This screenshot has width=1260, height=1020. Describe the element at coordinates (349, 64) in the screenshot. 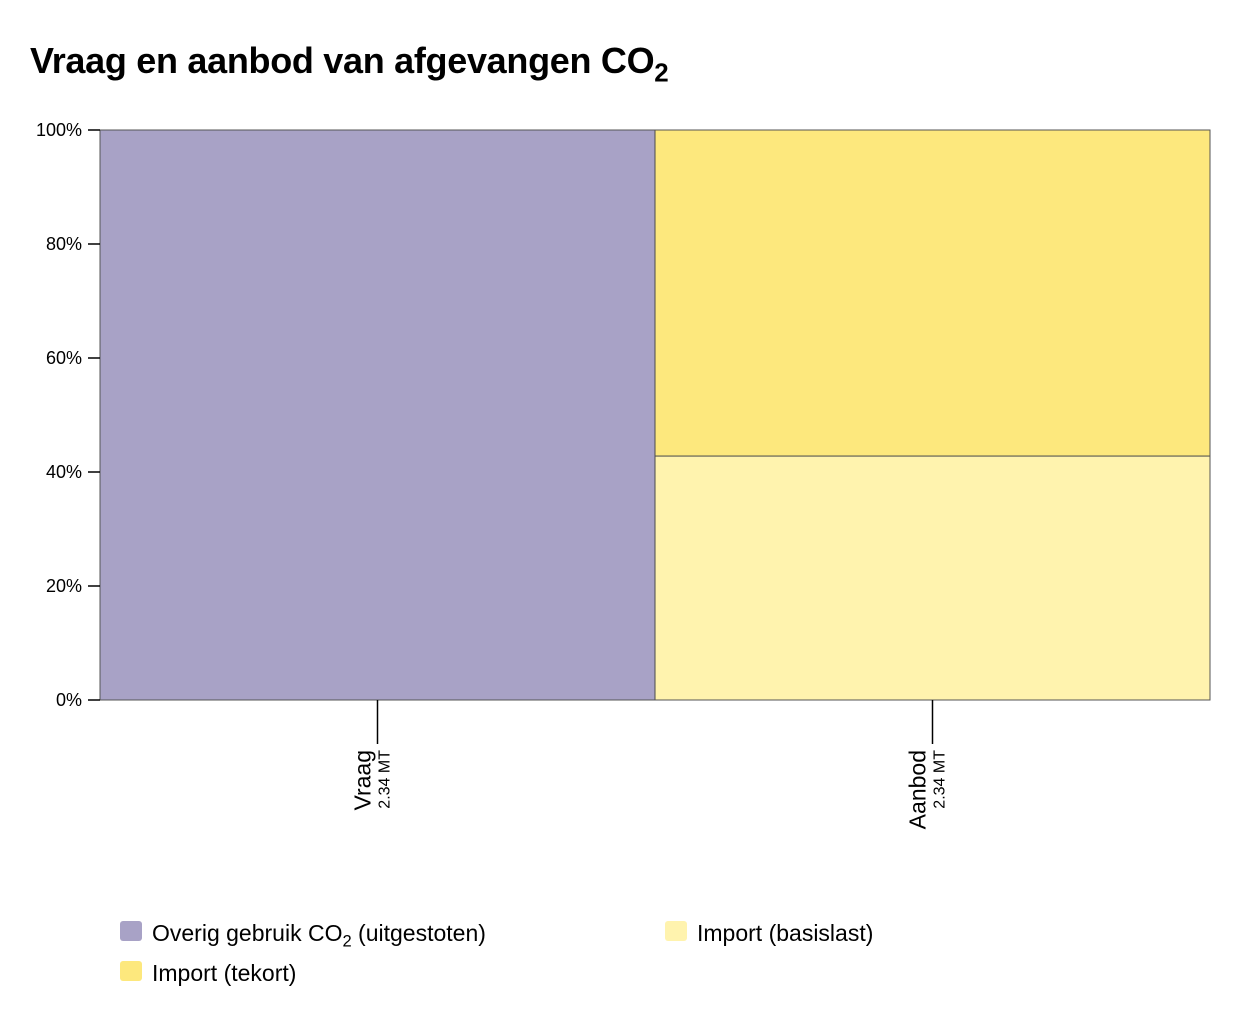

I see `chart-title: Vraag en aanbod van afgevangen CO2` at that location.